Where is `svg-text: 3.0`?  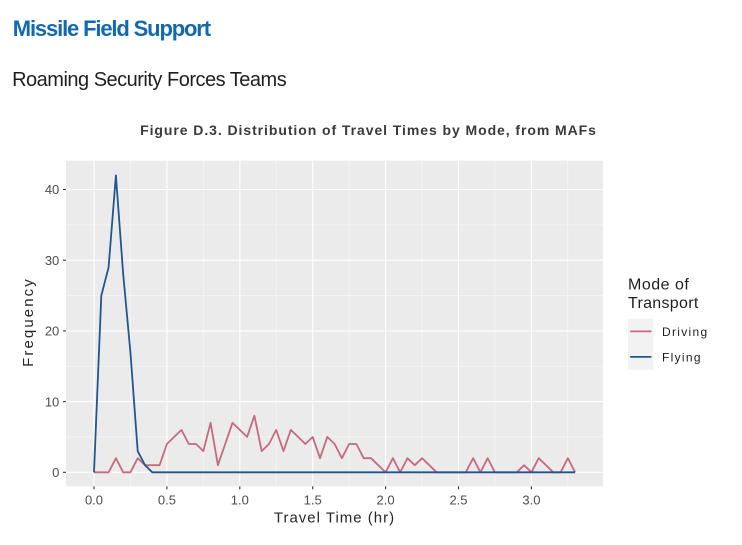
svg-text: 3.0 is located at coordinates (531, 500).